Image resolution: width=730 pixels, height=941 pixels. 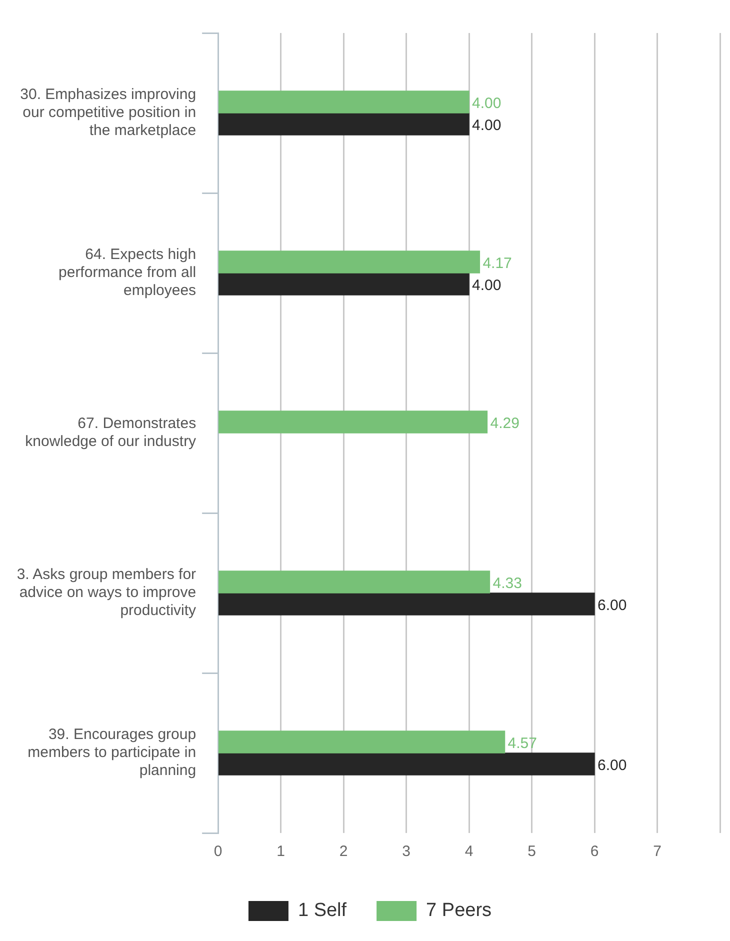 I want to click on x-tick-label: 4, so click(x=469, y=851).